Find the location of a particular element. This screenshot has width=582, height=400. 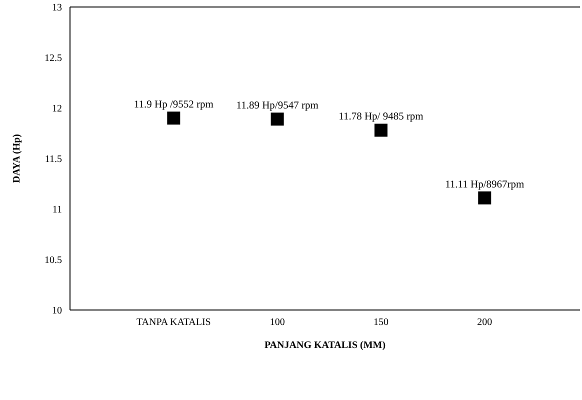

x-axis-title: PANJANG KATALIS (MM) is located at coordinates (325, 345).